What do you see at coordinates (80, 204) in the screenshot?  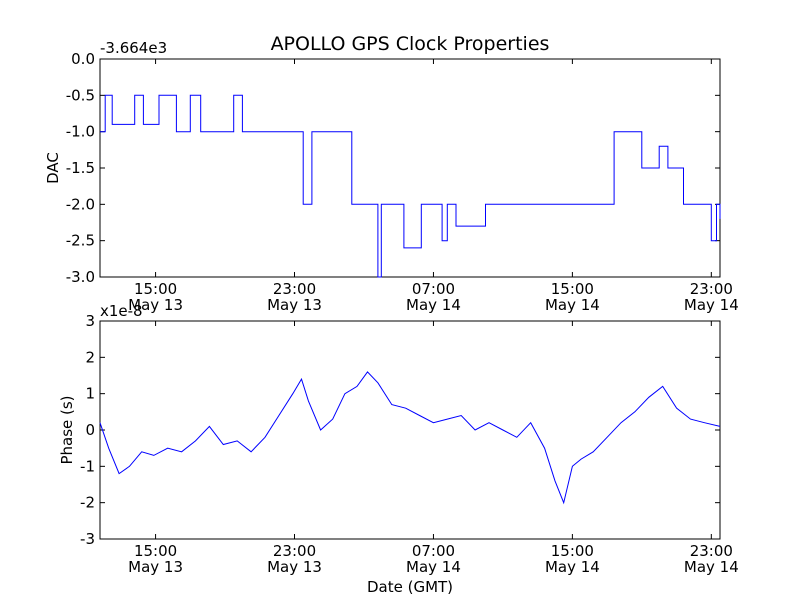 I see `dac-y-tick-label: -2.0` at bounding box center [80, 204].